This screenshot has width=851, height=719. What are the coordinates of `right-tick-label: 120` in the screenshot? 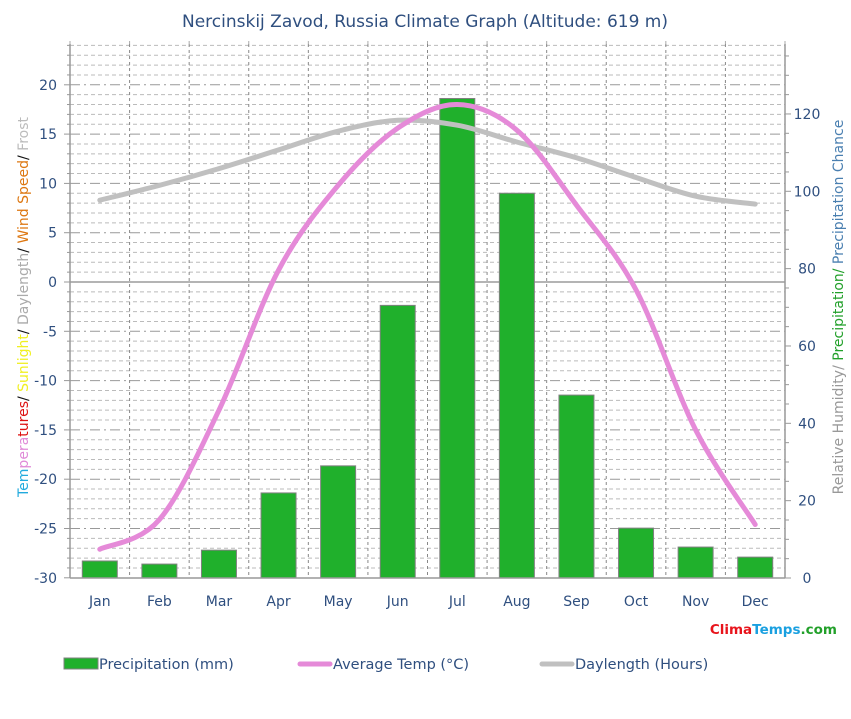 It's located at (807, 115).